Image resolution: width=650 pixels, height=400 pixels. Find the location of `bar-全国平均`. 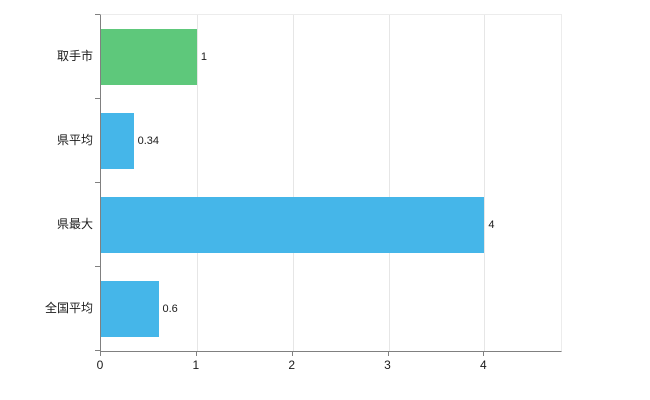

bar-全国平均 is located at coordinates (130, 309).